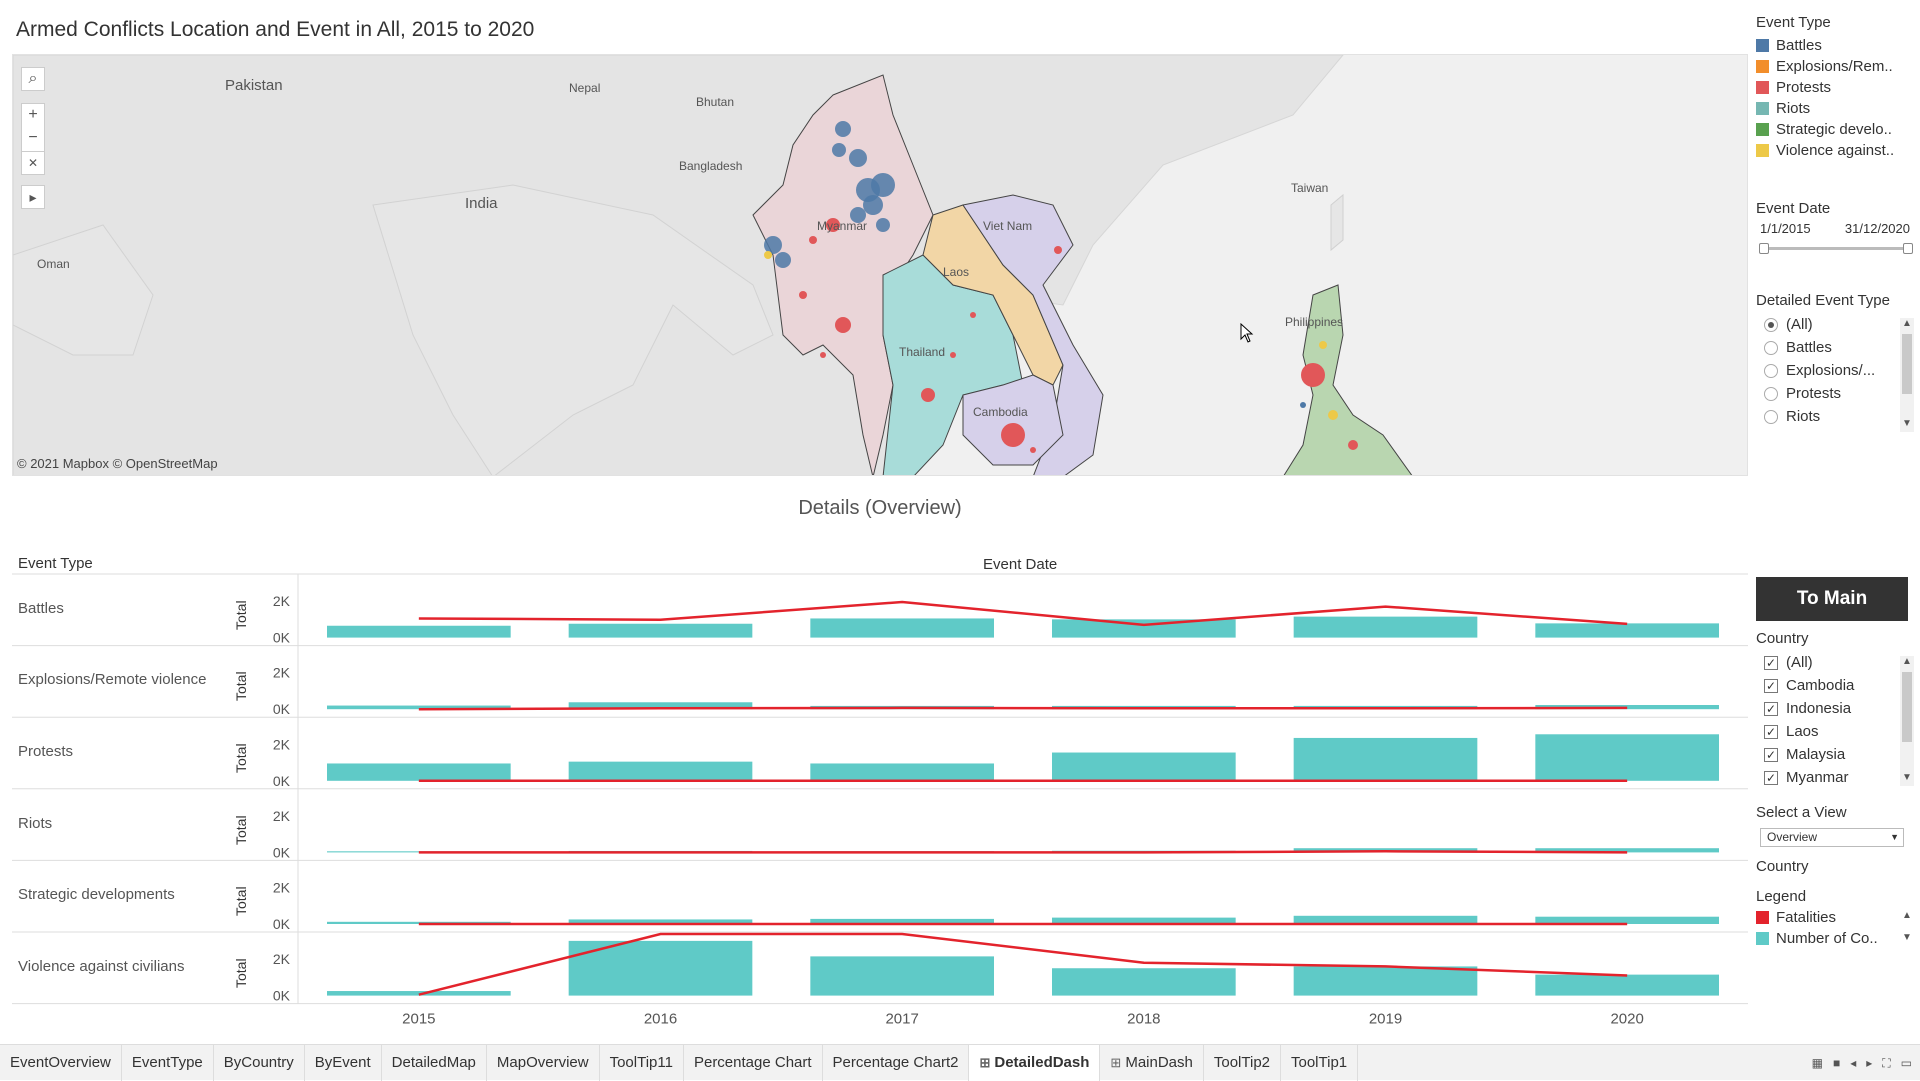 This screenshot has width=1920, height=1081. What do you see at coordinates (1907, 375) in the screenshot?
I see `filter-scrollbar: ▲ ▼` at bounding box center [1907, 375].